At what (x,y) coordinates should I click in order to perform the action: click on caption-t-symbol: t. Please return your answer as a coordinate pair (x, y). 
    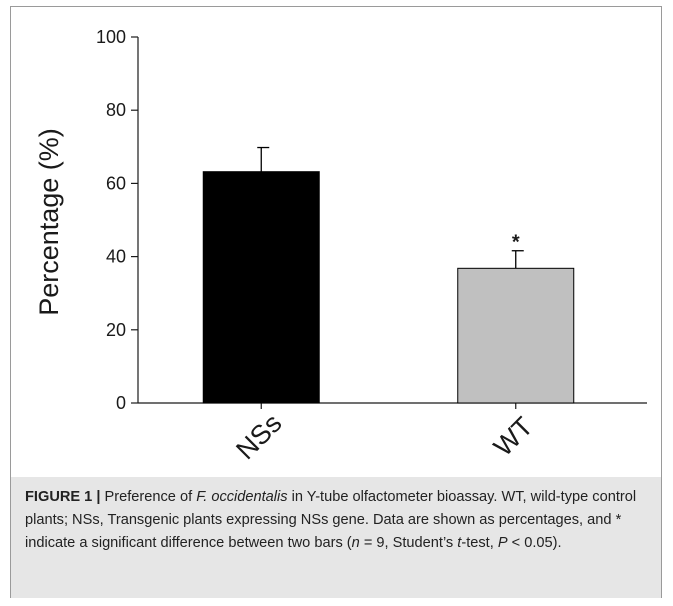
    Looking at the image, I should click on (459, 543).